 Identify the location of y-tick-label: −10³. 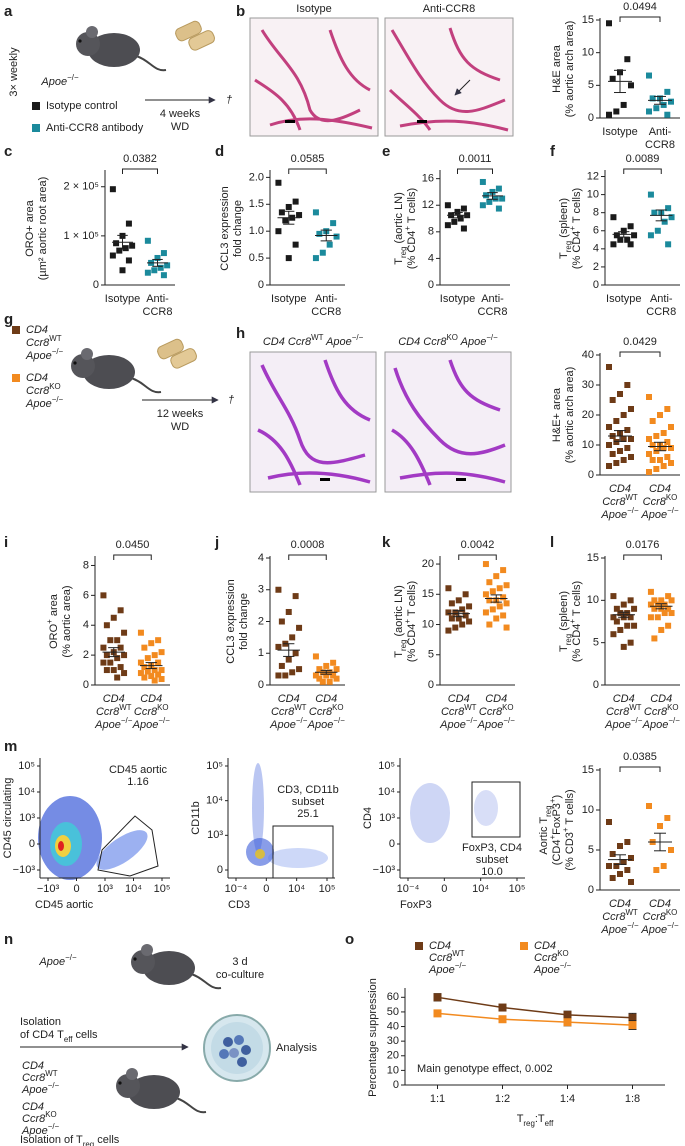
(24, 870).